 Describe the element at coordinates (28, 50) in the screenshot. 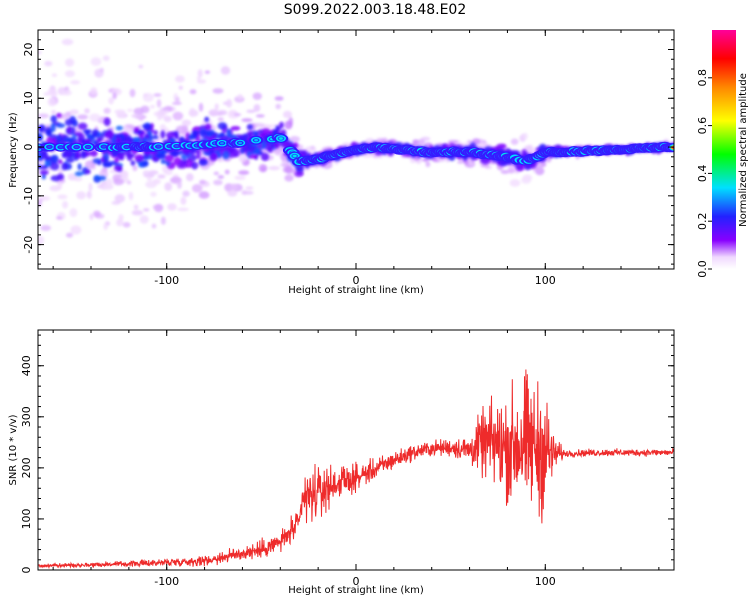

I see `spectrogram-y-tick-label: 20` at that location.